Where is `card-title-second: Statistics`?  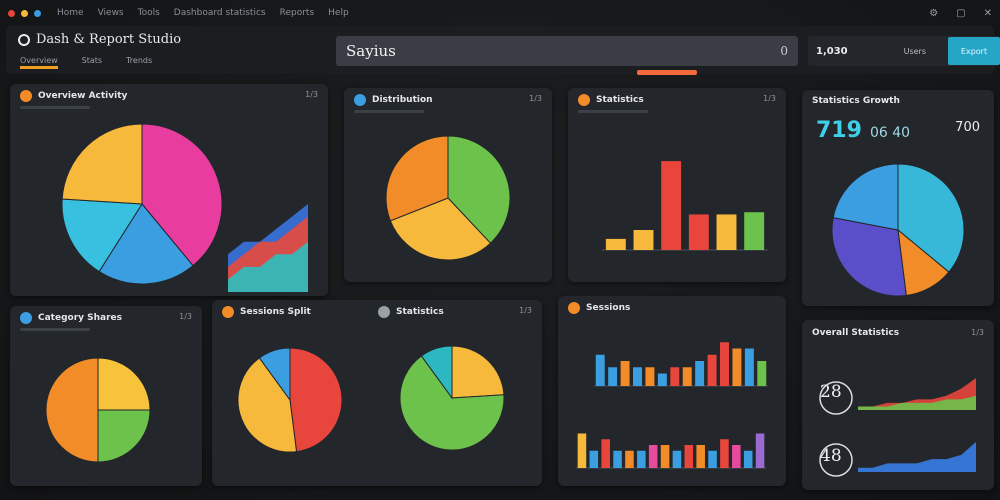
card-title-second: Statistics is located at coordinates (420, 312).